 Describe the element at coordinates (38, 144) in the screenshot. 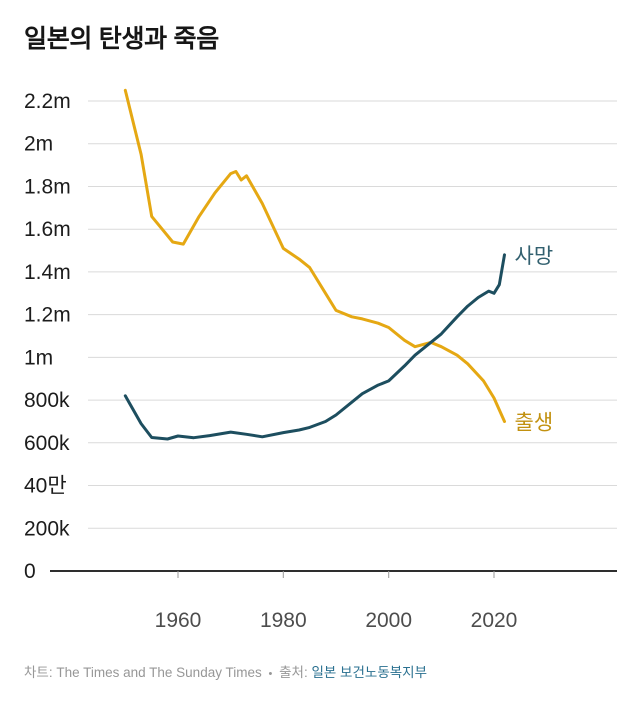

I see `y-axis-label: 2m` at that location.